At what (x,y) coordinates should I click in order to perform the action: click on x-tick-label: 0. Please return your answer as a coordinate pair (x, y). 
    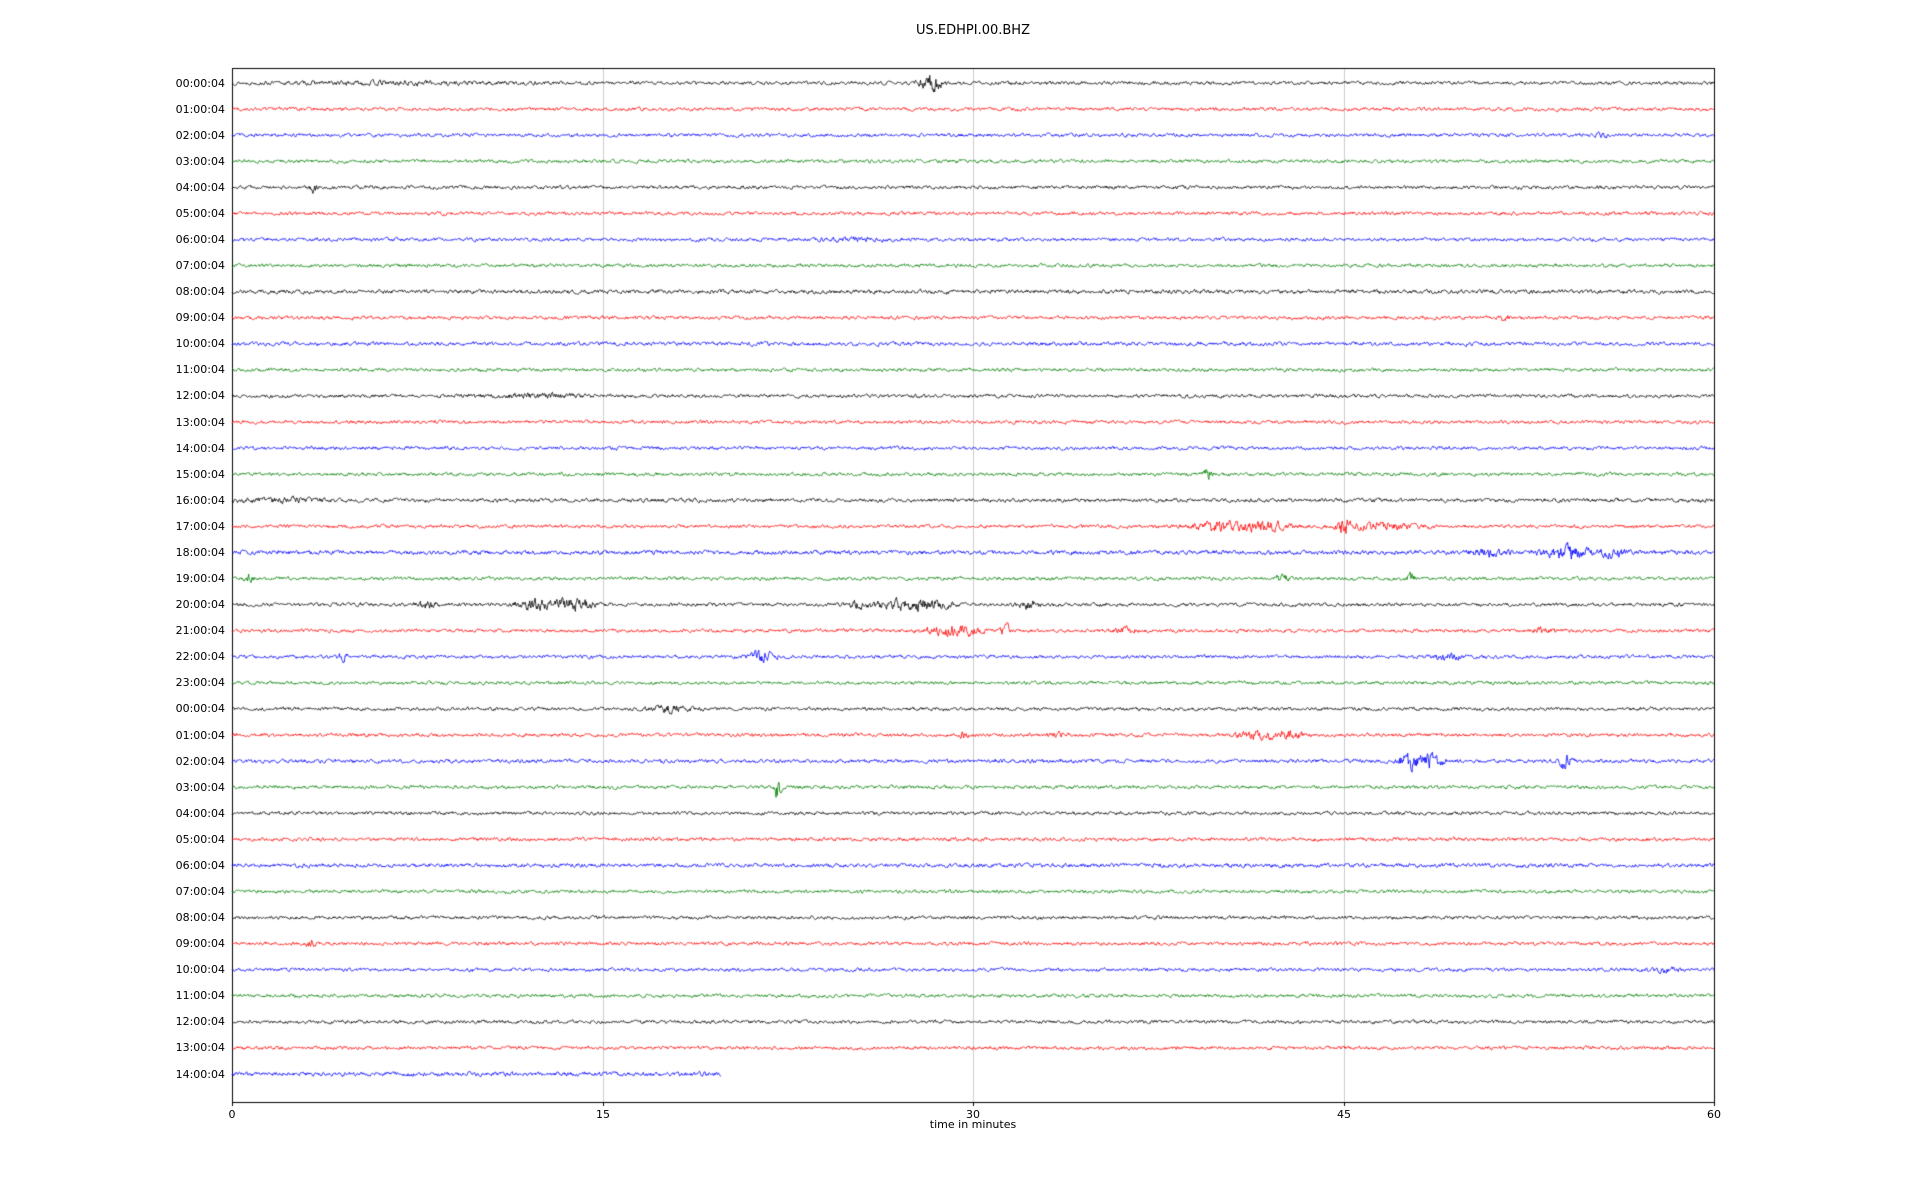
    Looking at the image, I should click on (232, 1114).